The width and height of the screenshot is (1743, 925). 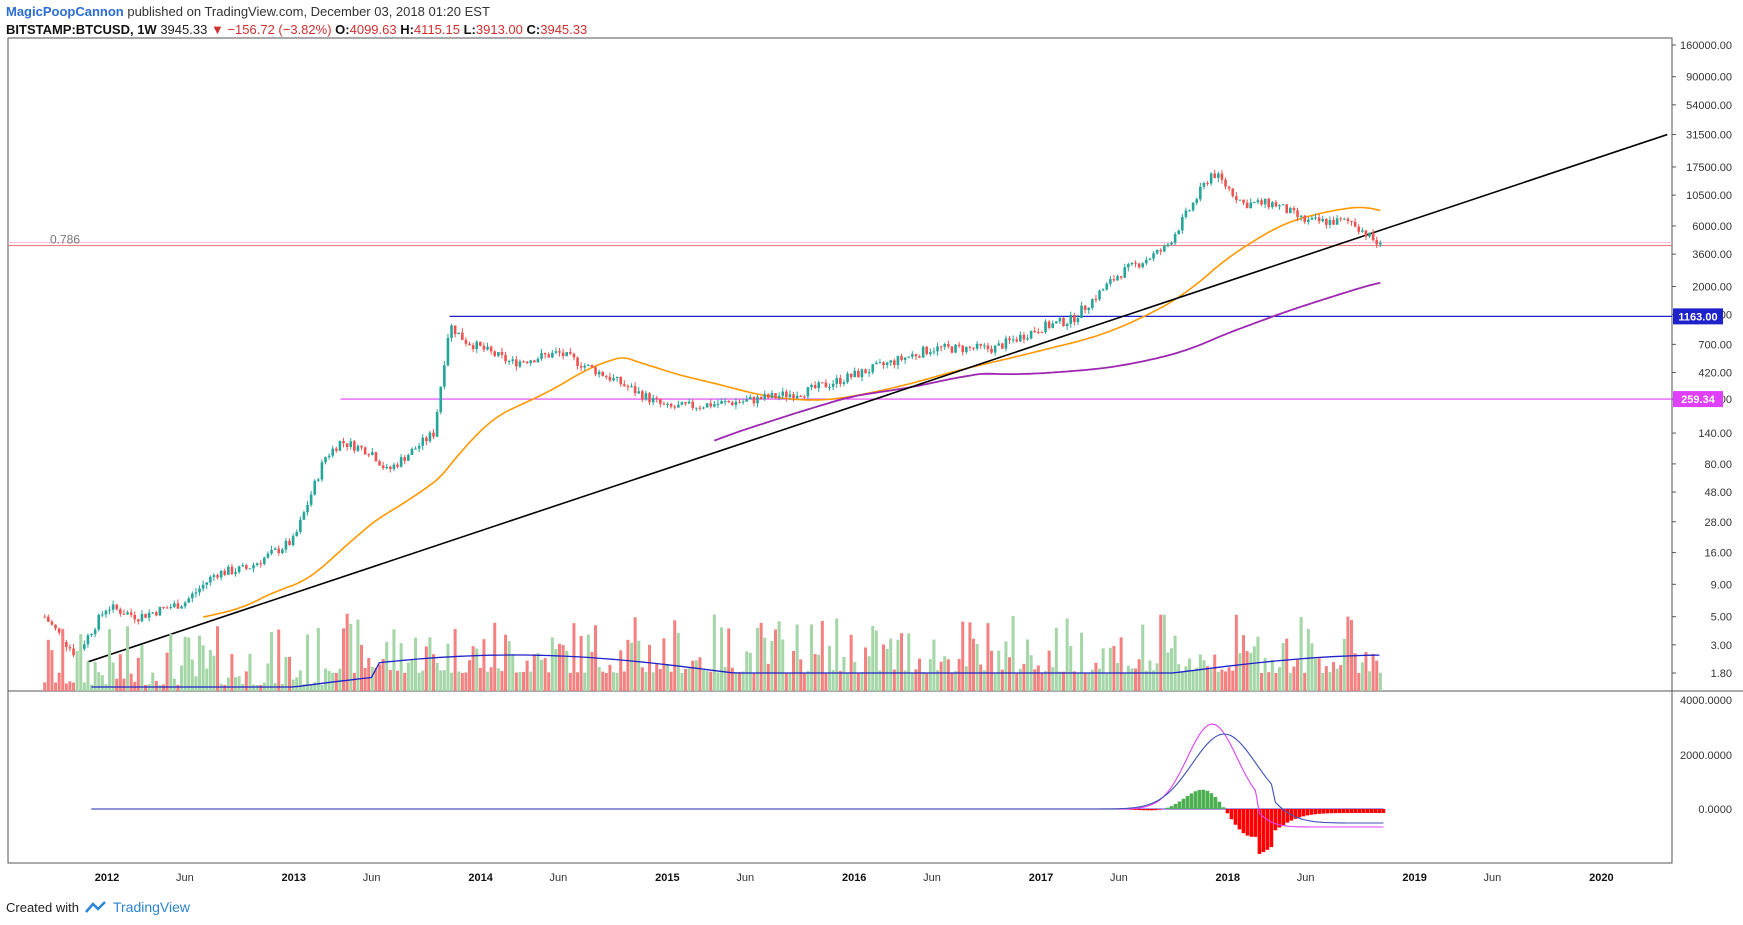 I want to click on last-price: 3945.33, so click(x=184, y=29).